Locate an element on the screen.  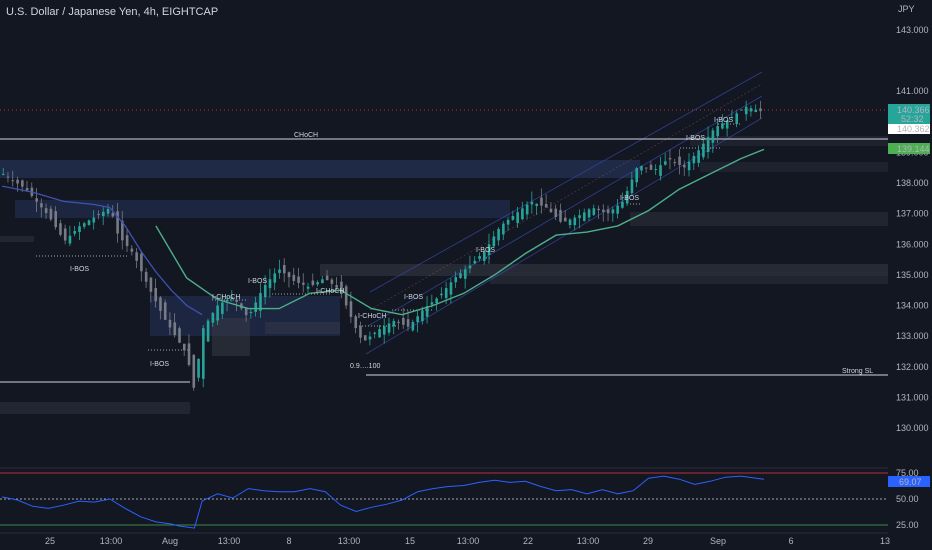
time-tick-label: 13 is located at coordinates (885, 541).